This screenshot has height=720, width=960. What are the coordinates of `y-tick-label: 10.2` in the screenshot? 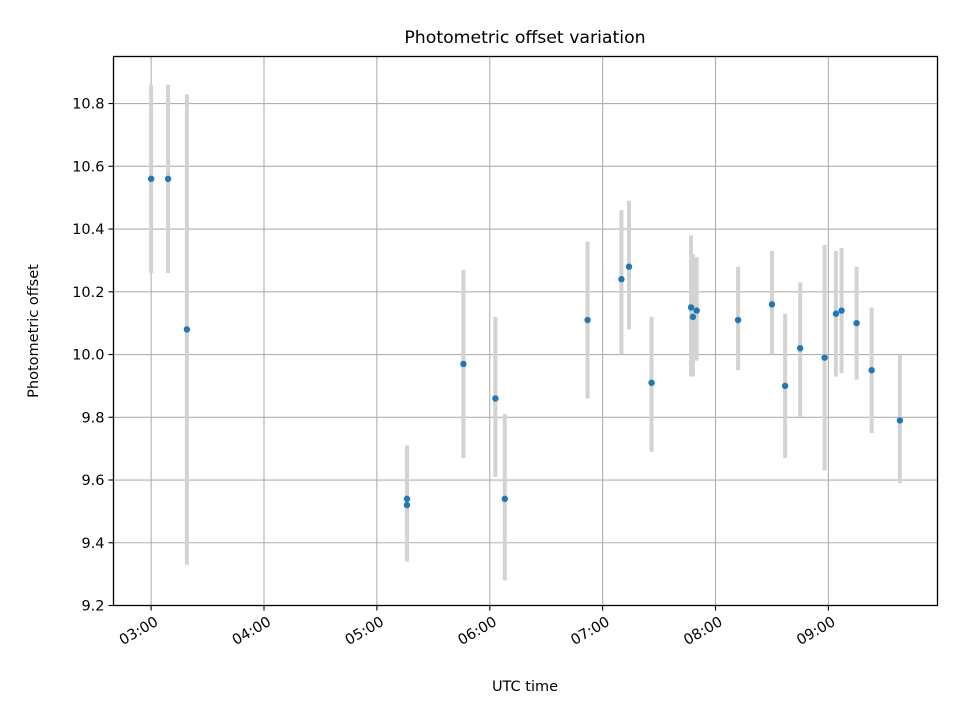 It's located at (88, 293).